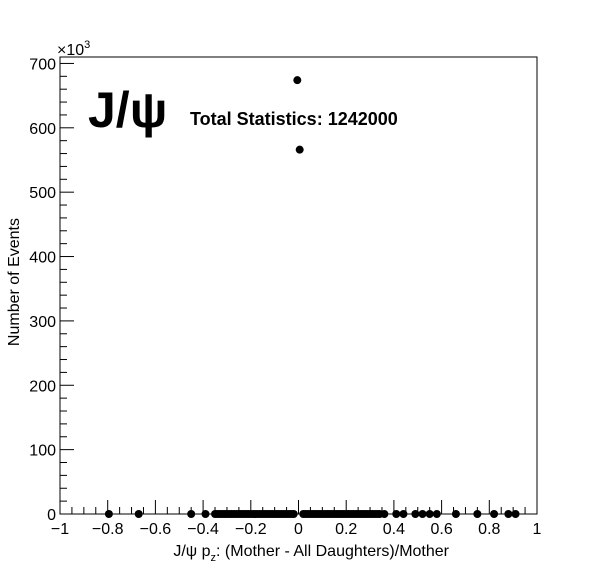 The image size is (596, 572). I want to click on x-tick-label: −1, so click(60, 529).